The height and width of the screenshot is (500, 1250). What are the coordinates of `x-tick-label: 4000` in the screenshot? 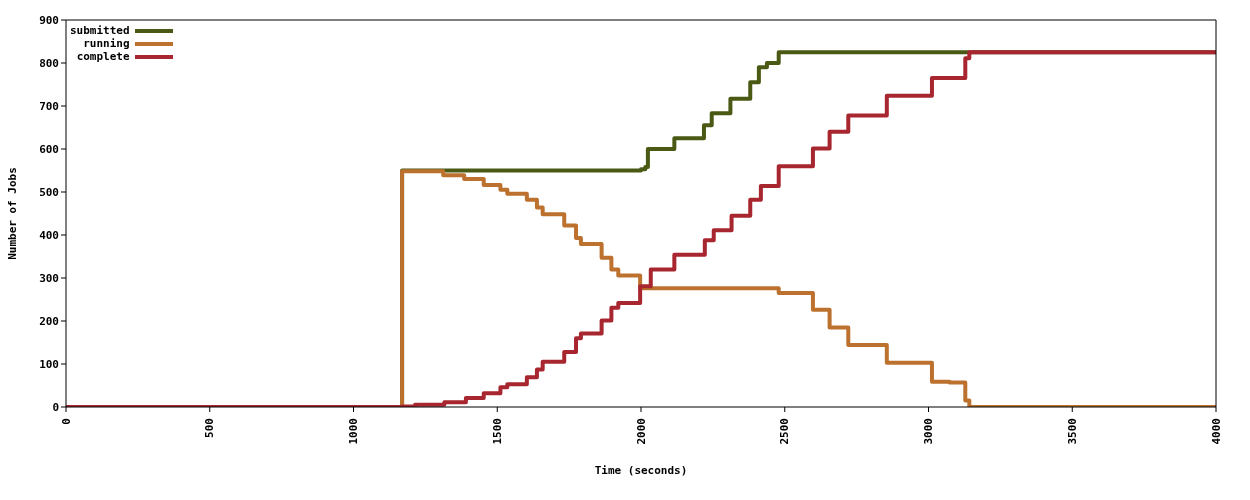 It's located at (1216, 431).